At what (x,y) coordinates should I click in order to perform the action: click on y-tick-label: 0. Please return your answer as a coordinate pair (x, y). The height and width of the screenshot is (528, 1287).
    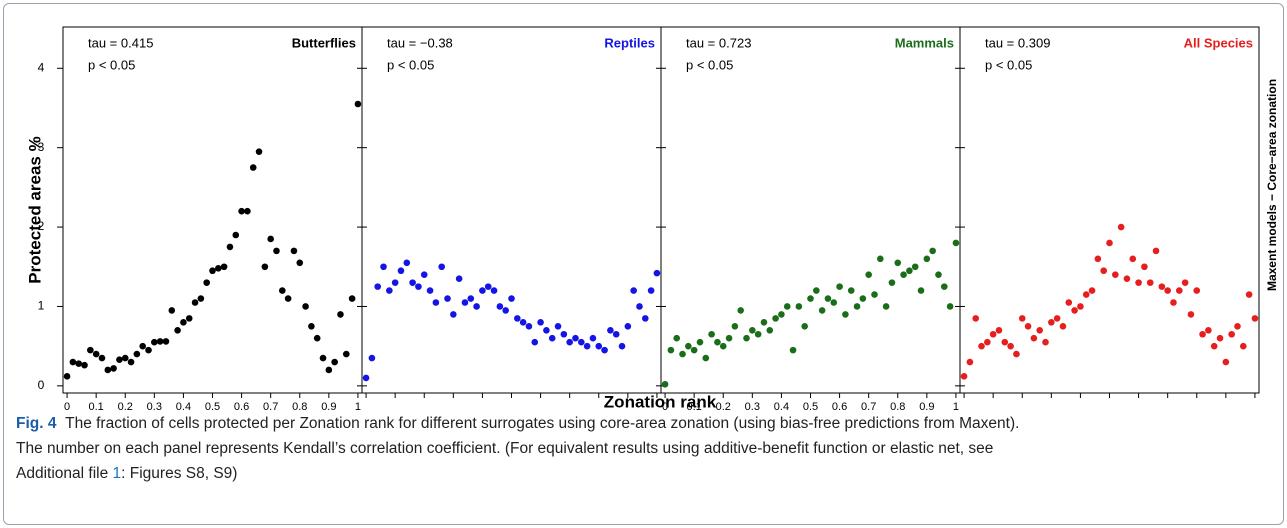
    Looking at the image, I should click on (41, 385).